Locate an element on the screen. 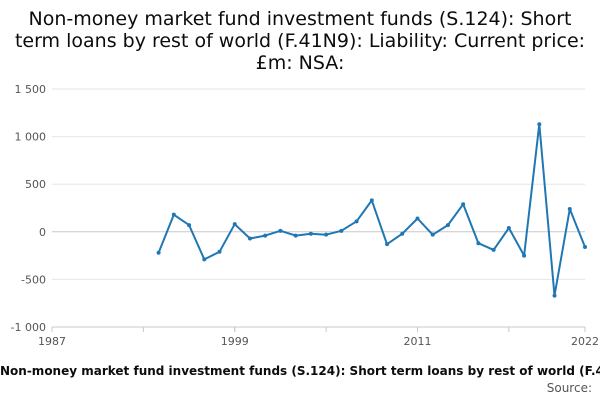 The image size is (600, 400). y-tick-label: 1 000 is located at coordinates (31, 137).